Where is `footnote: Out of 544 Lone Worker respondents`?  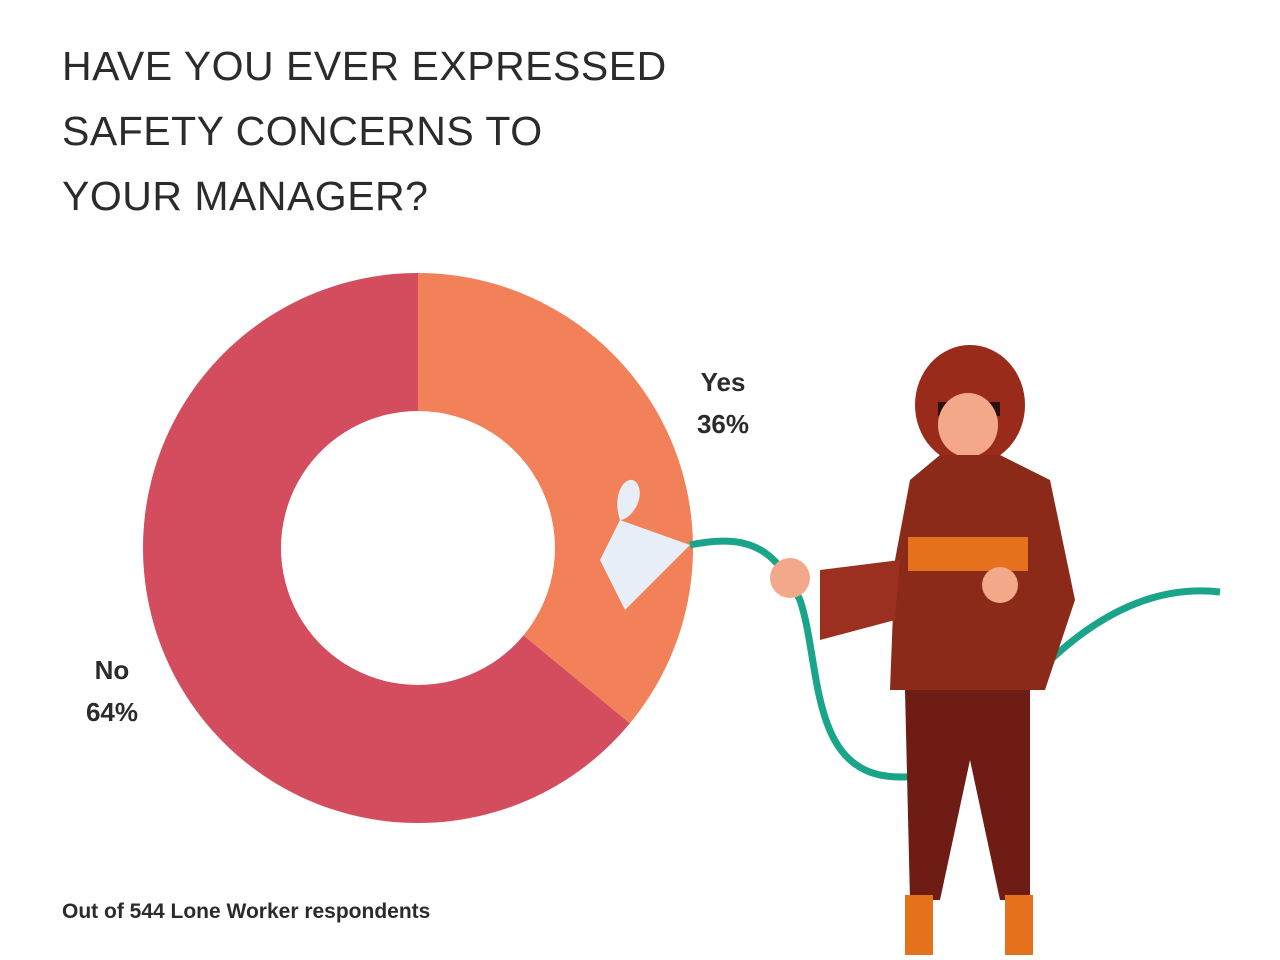 footnote: Out of 544 Lone Worker respondents is located at coordinates (246, 911).